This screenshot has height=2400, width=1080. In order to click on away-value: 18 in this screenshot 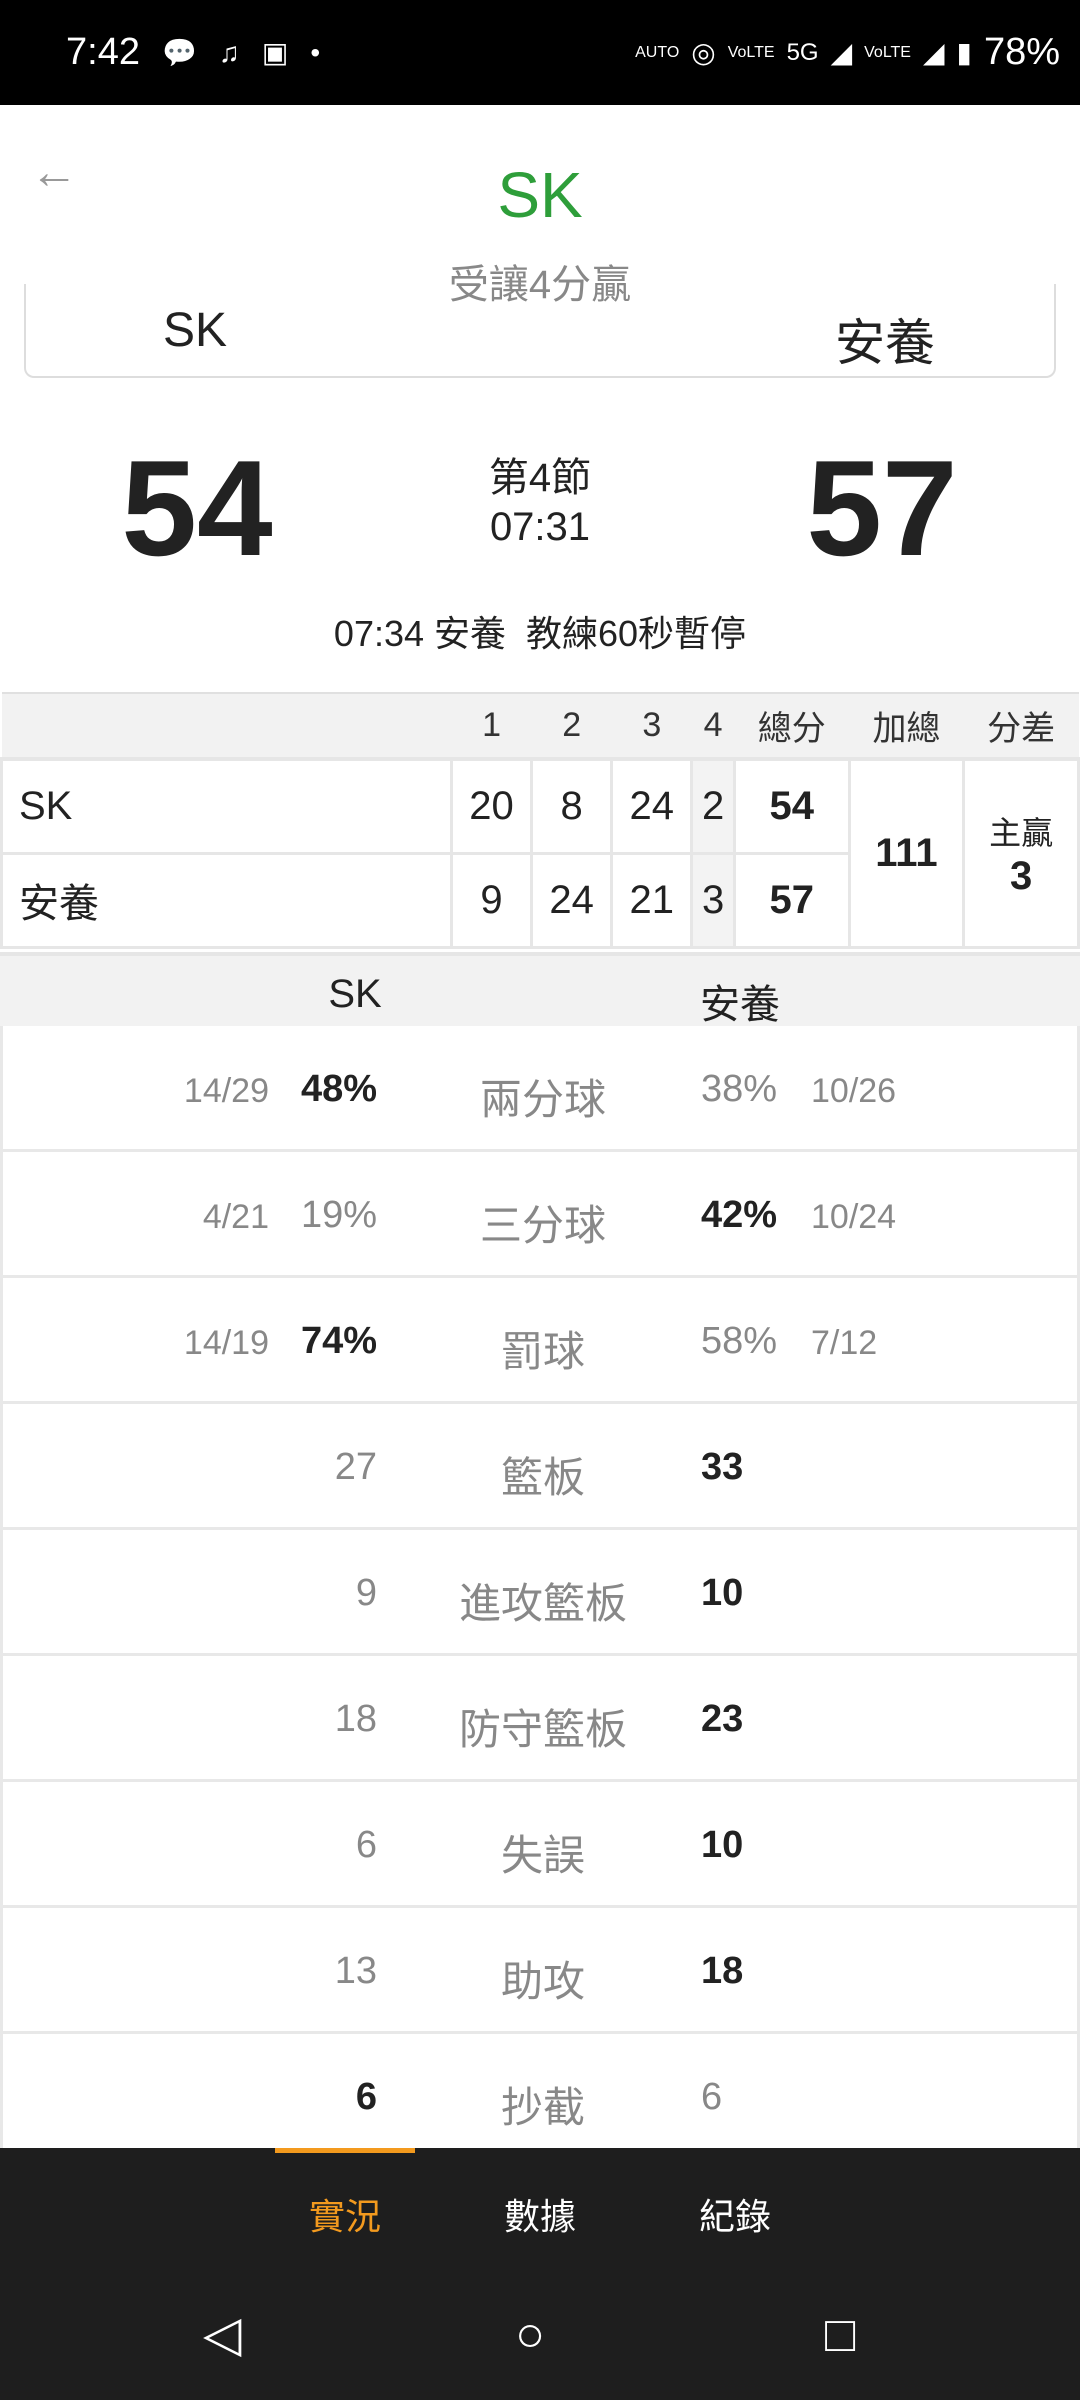, I will do `click(722, 1971)`.